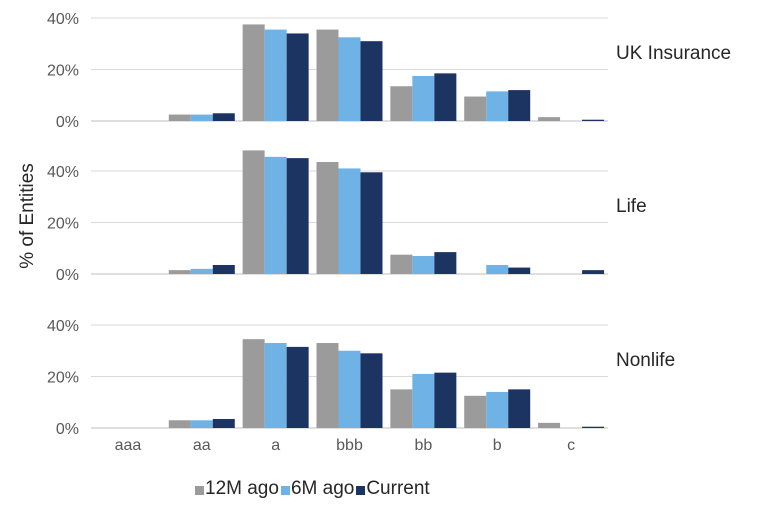  What do you see at coordinates (242, 488) in the screenshot?
I see `legend-label: 12M ago` at bounding box center [242, 488].